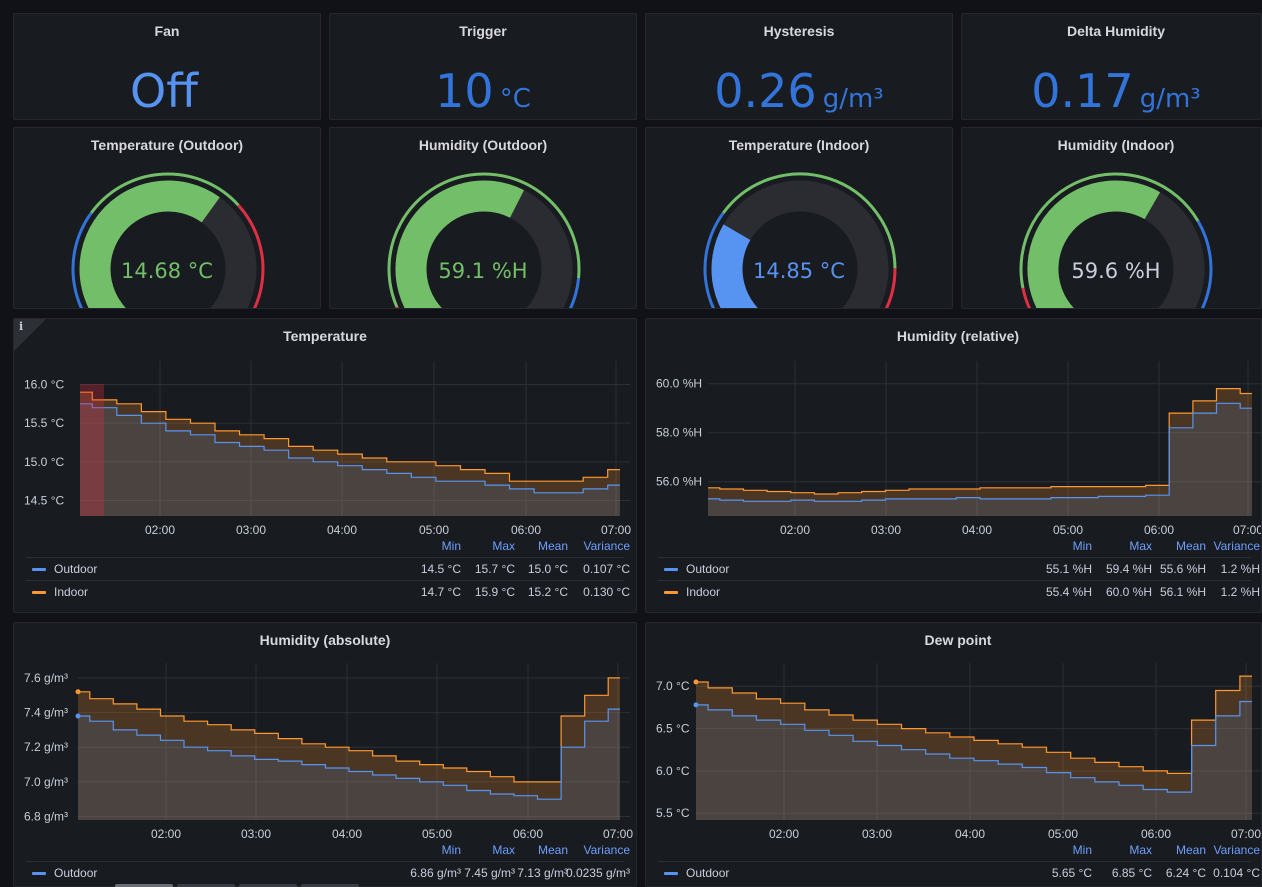  I want to click on x-tick-label: 07:00, so click(1246, 834).